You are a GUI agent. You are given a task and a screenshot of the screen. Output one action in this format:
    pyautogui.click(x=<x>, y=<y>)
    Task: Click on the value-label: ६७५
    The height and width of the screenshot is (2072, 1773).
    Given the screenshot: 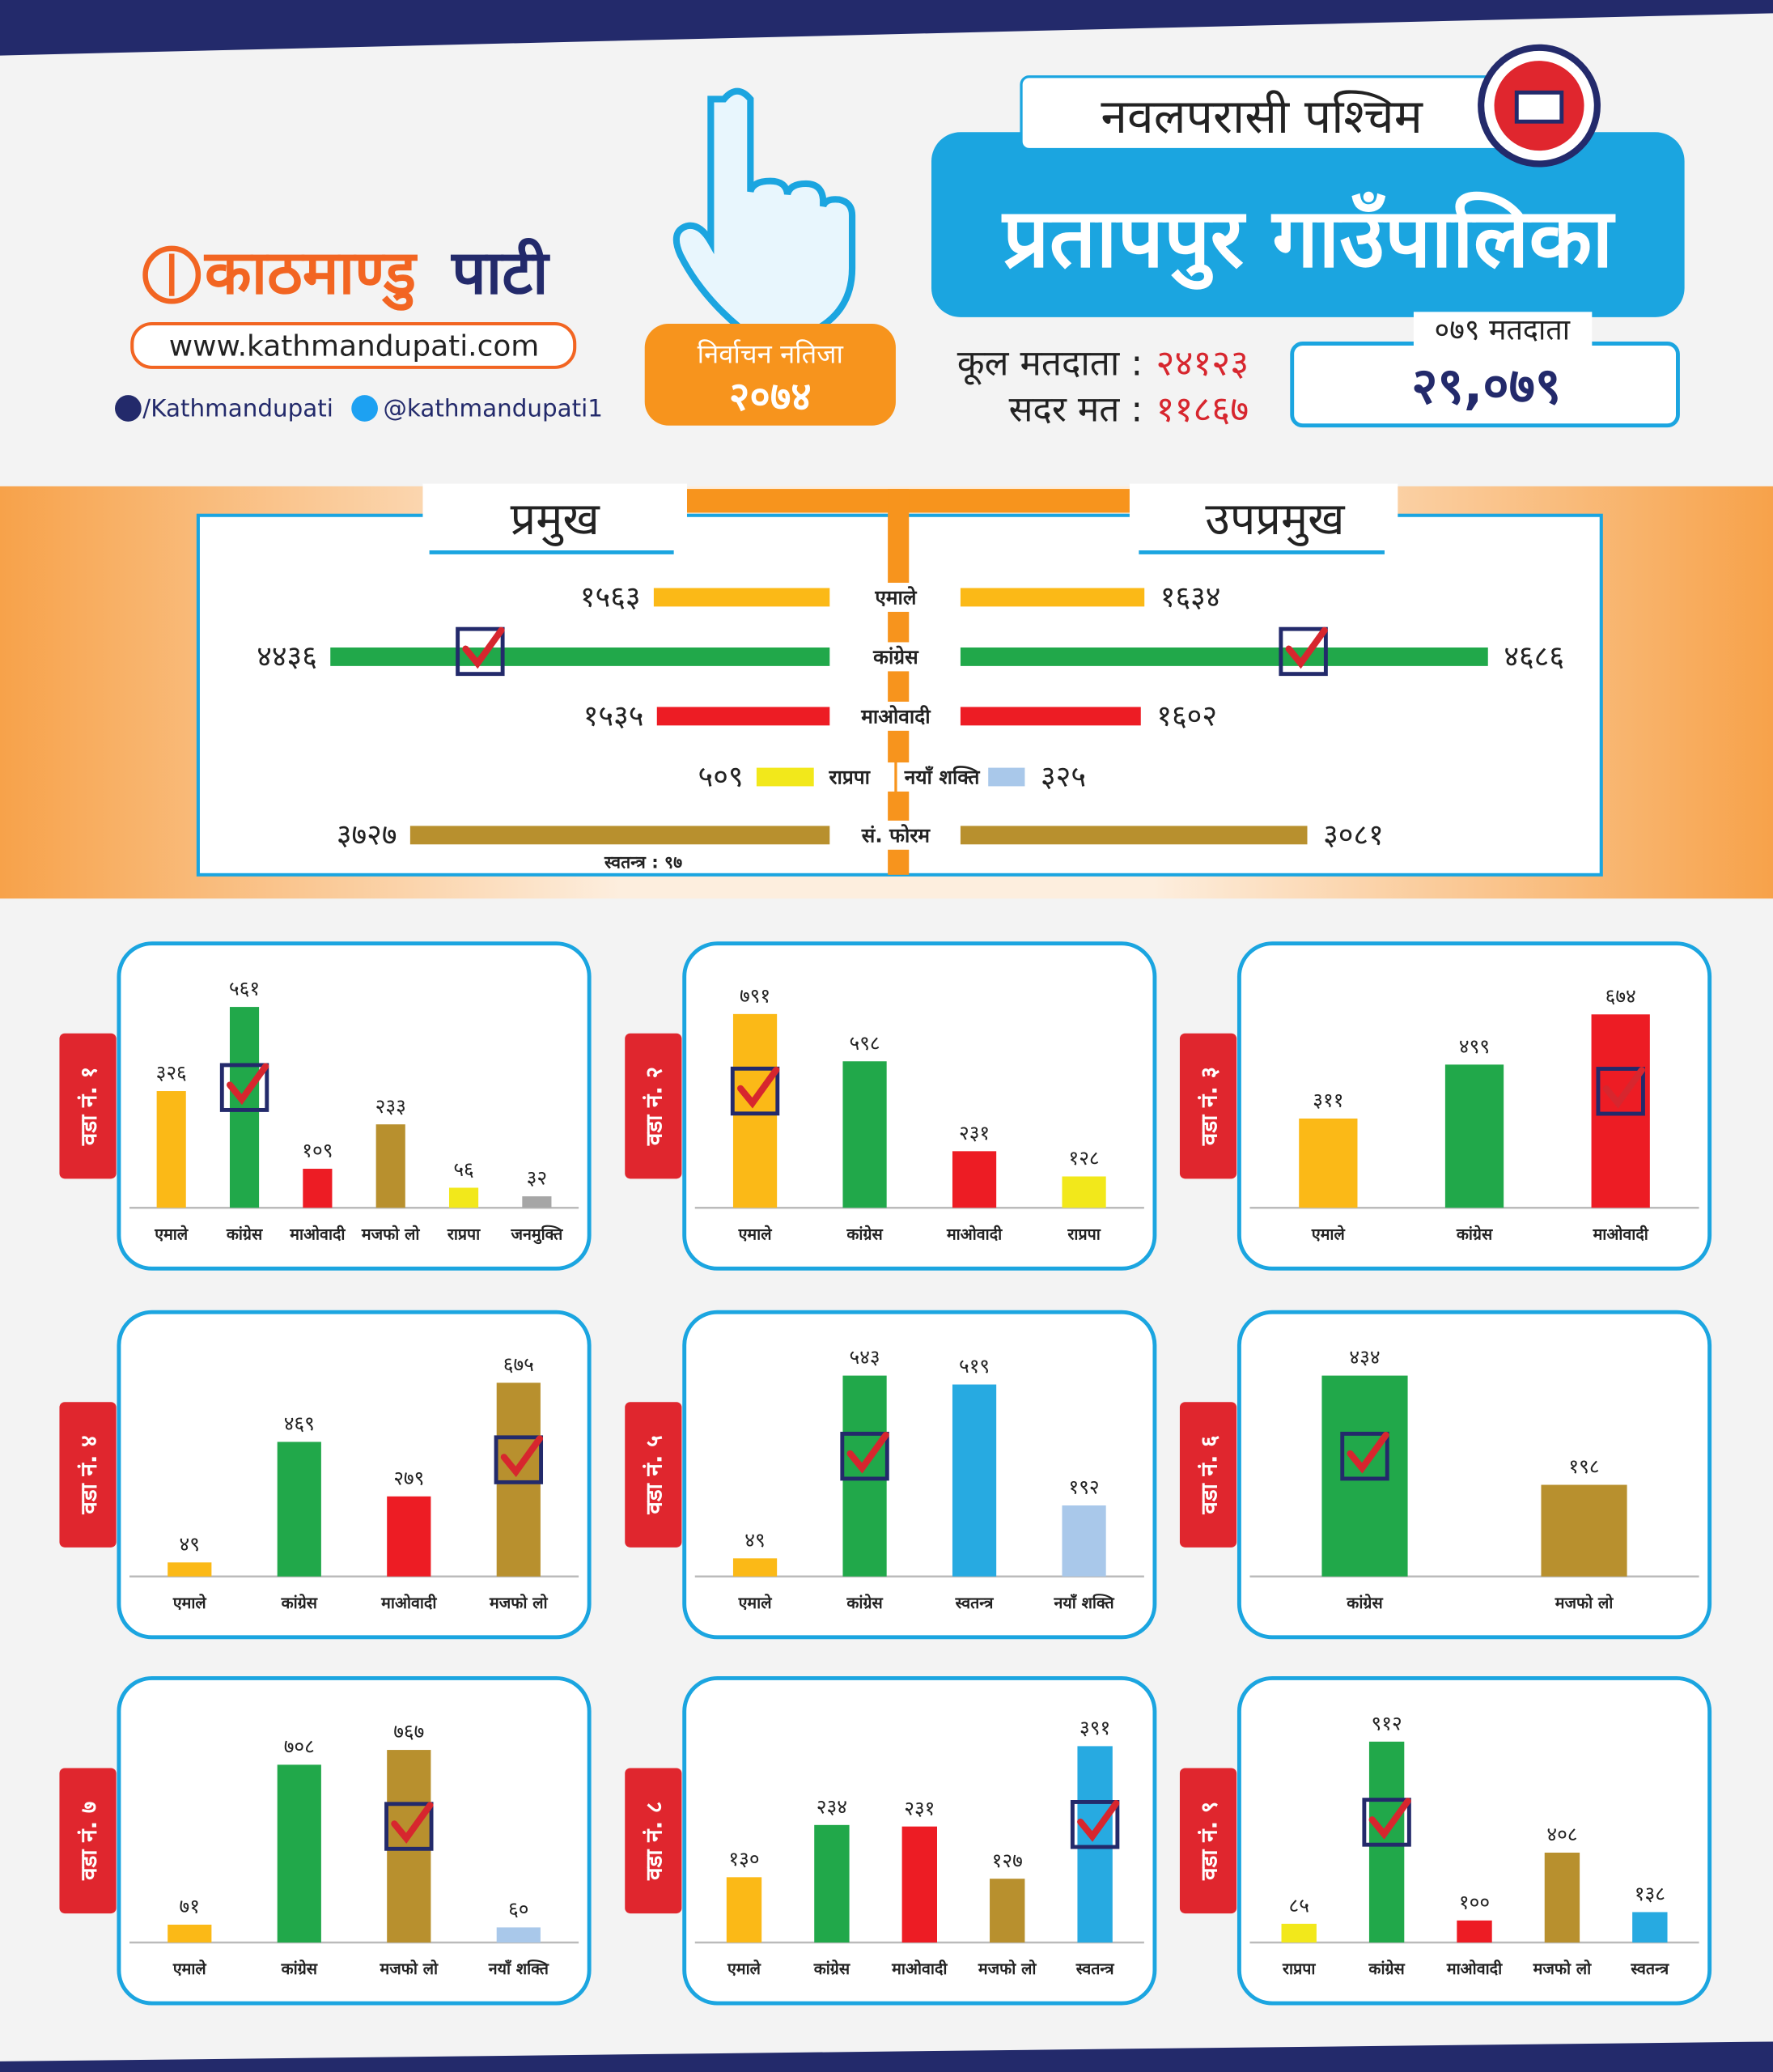 What is the action you would take?
    pyautogui.click(x=518, y=1364)
    